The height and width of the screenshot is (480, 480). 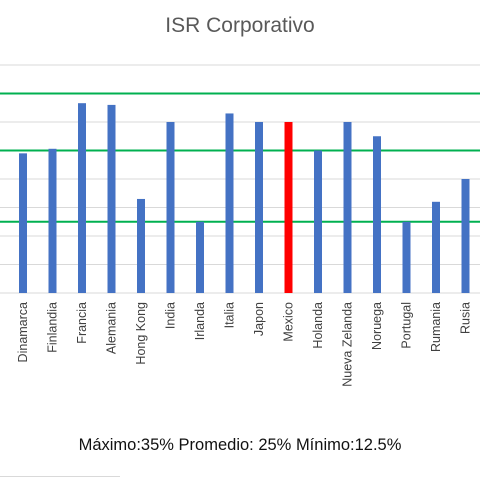 What do you see at coordinates (82, 323) in the screenshot?
I see `x-tick-label: Francia` at bounding box center [82, 323].